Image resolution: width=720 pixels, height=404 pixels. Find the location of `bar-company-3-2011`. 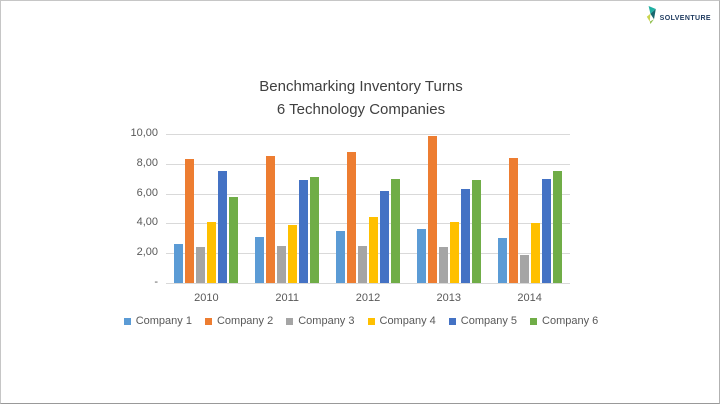

bar-company-3-2011 is located at coordinates (282, 264).